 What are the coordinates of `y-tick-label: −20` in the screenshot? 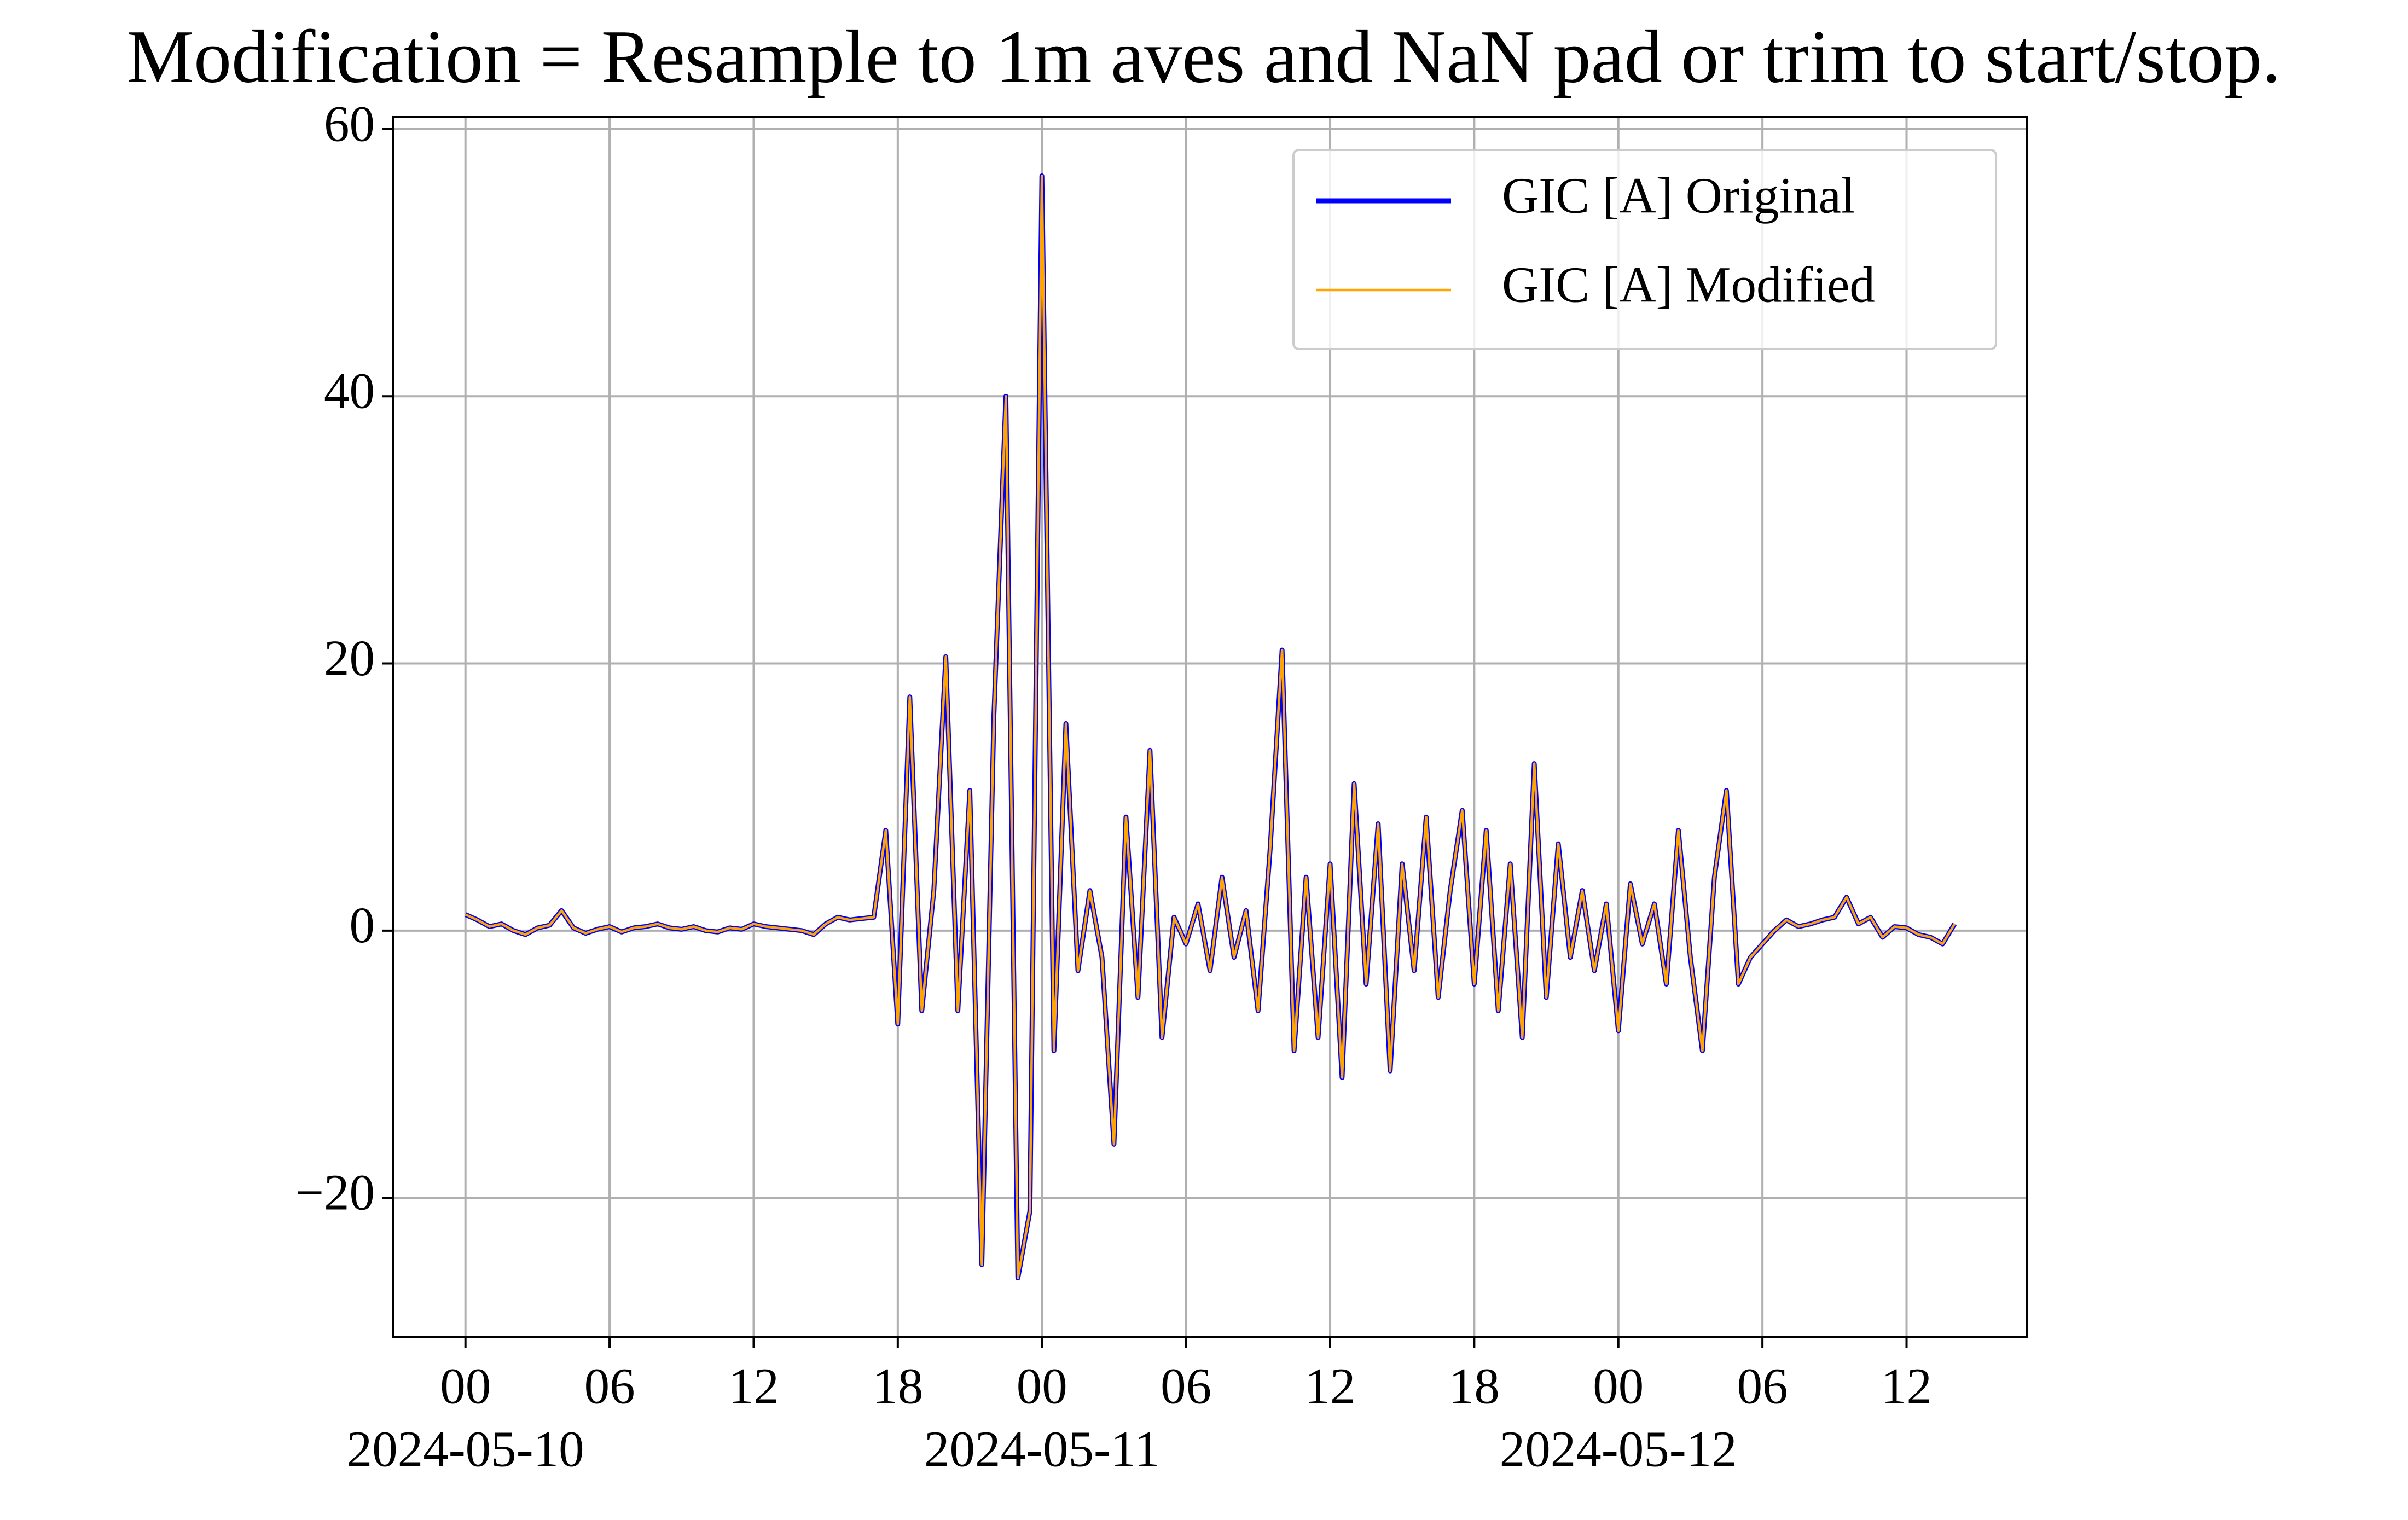 It's located at (335, 1192).